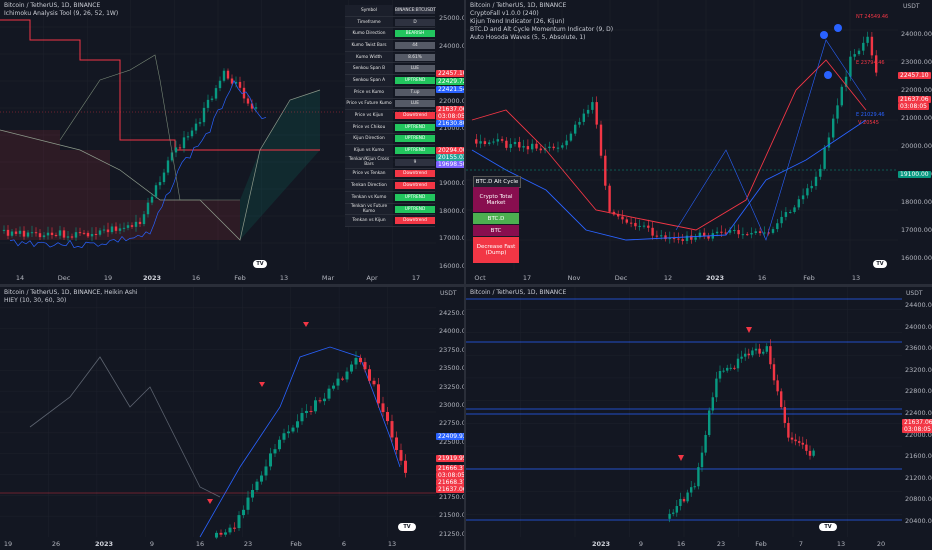  What do you see at coordinates (465, 275) in the screenshot?
I see `pane-divider-vertical` at bounding box center [465, 275].